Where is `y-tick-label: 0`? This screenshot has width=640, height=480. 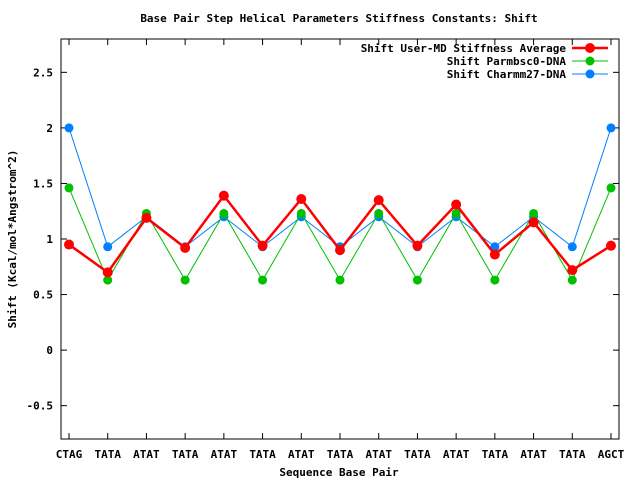
y-tick-label: 0 is located at coordinates (49, 350).